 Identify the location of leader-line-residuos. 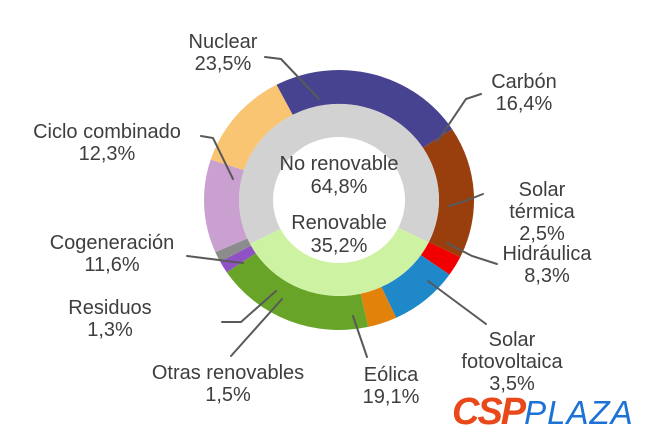
(249, 306).